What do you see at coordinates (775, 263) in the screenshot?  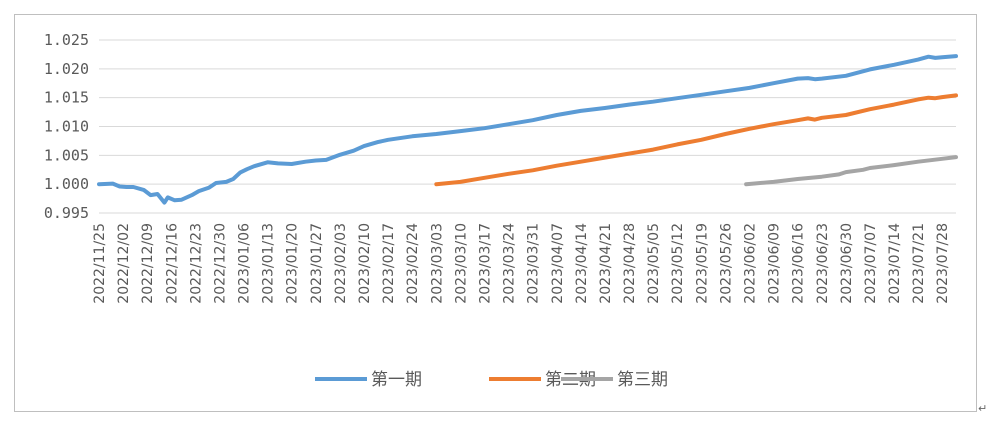 I see `x-tick-label: 2023/06/09` at bounding box center [775, 263].